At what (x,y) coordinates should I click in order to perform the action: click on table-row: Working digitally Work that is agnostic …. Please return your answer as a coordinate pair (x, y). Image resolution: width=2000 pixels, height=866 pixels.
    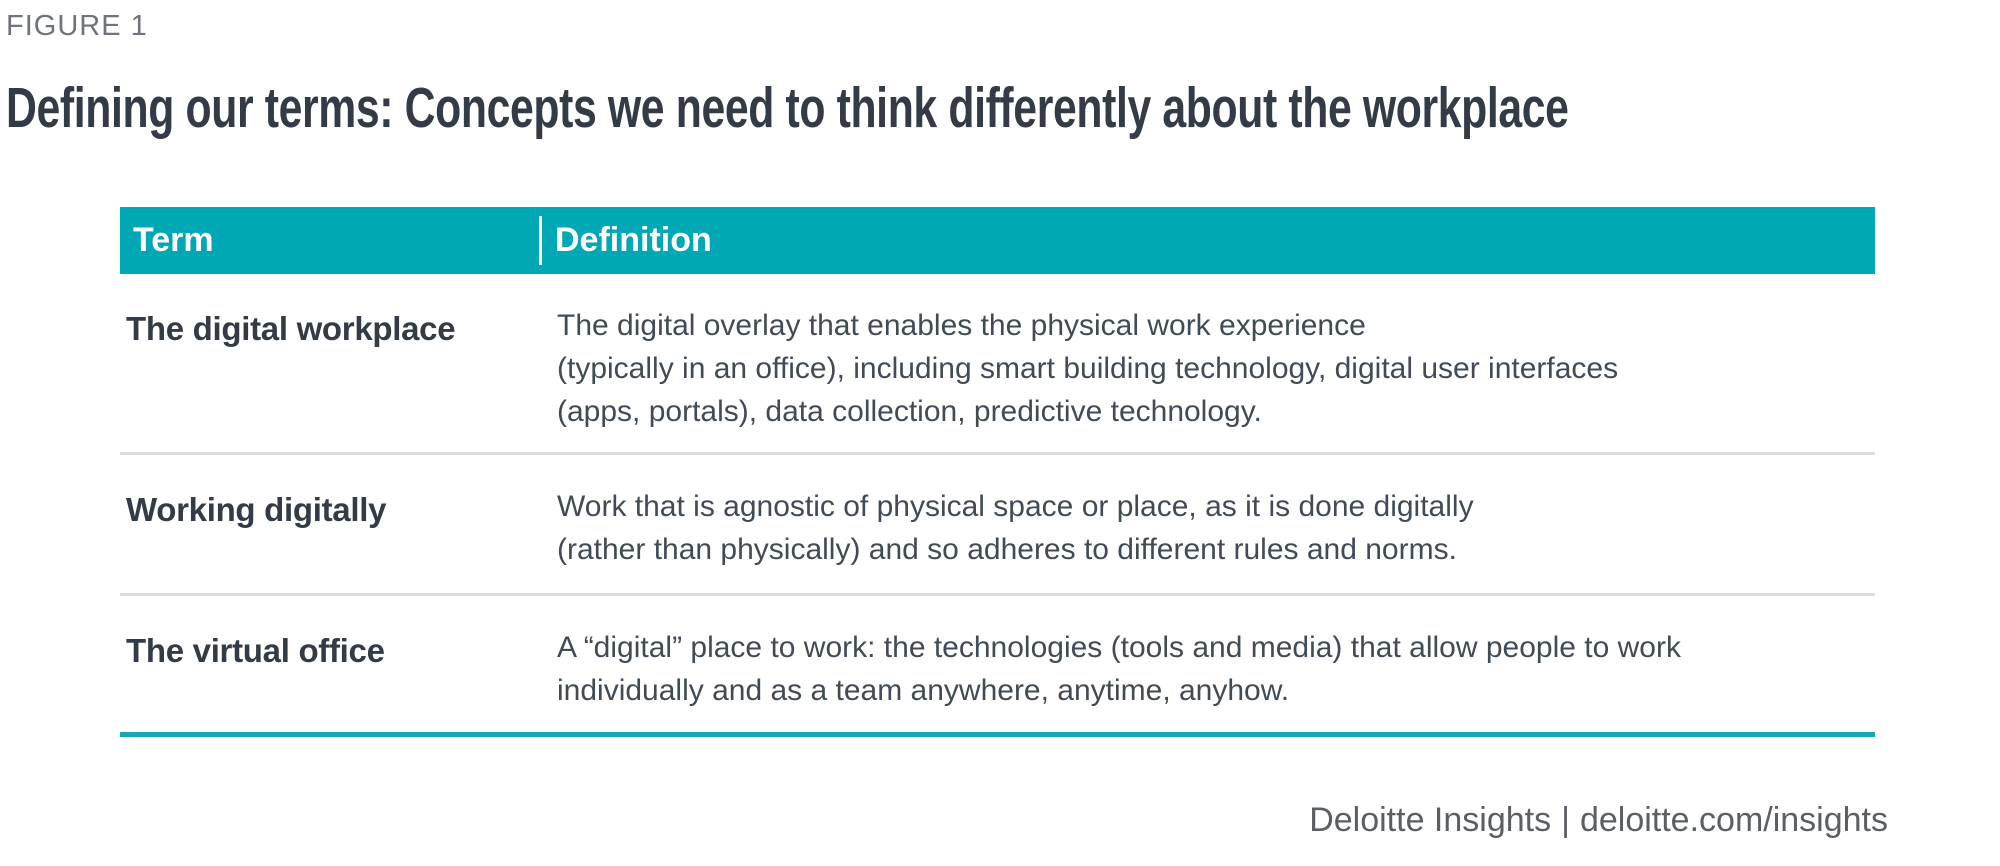
    Looking at the image, I should click on (997, 525).